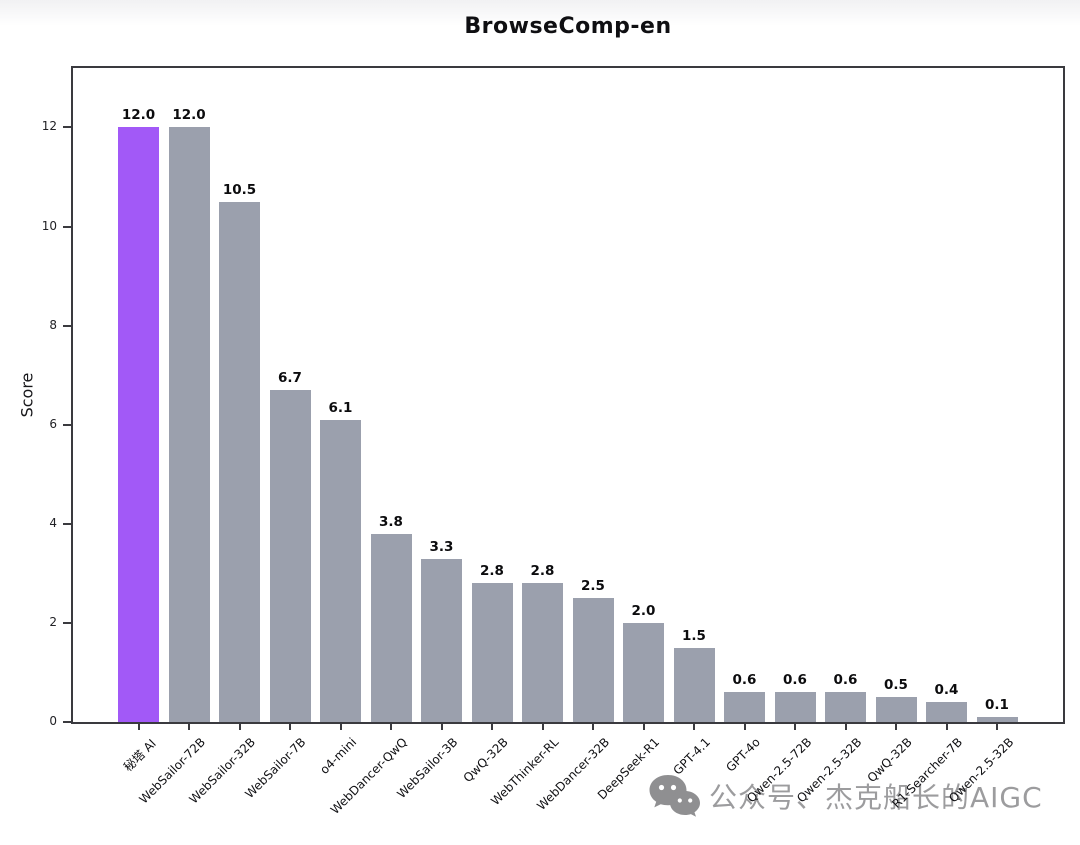 This screenshot has width=1080, height=845. Describe the element at coordinates (53, 423) in the screenshot. I see `y-tick-label: 6` at that location.